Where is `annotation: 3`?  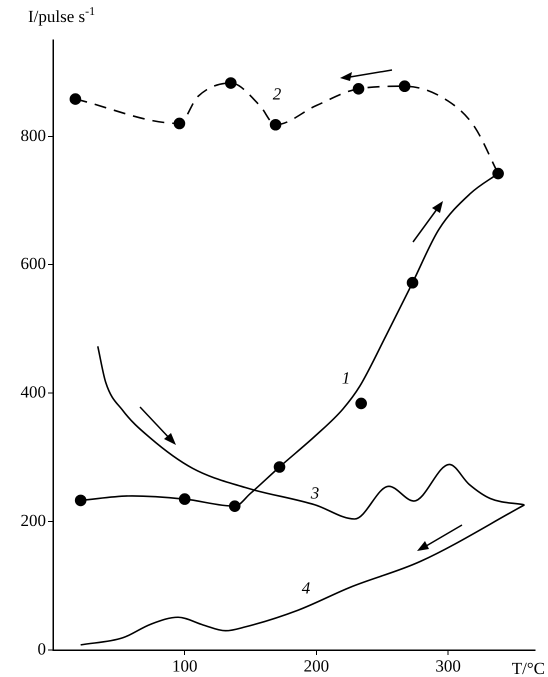
annotation: 3 is located at coordinates (315, 492).